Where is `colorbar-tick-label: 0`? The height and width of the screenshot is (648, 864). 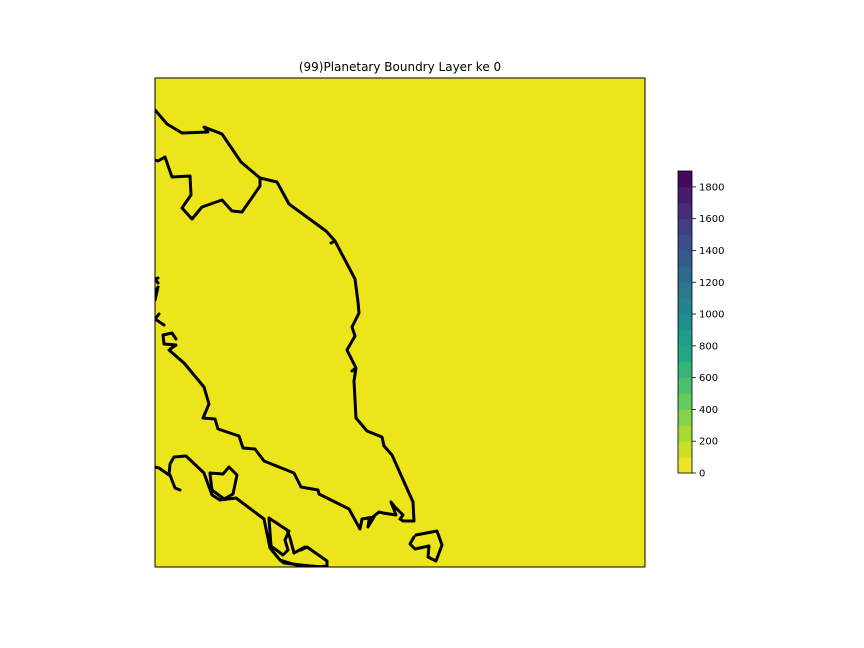
colorbar-tick-label: 0 is located at coordinates (702, 474).